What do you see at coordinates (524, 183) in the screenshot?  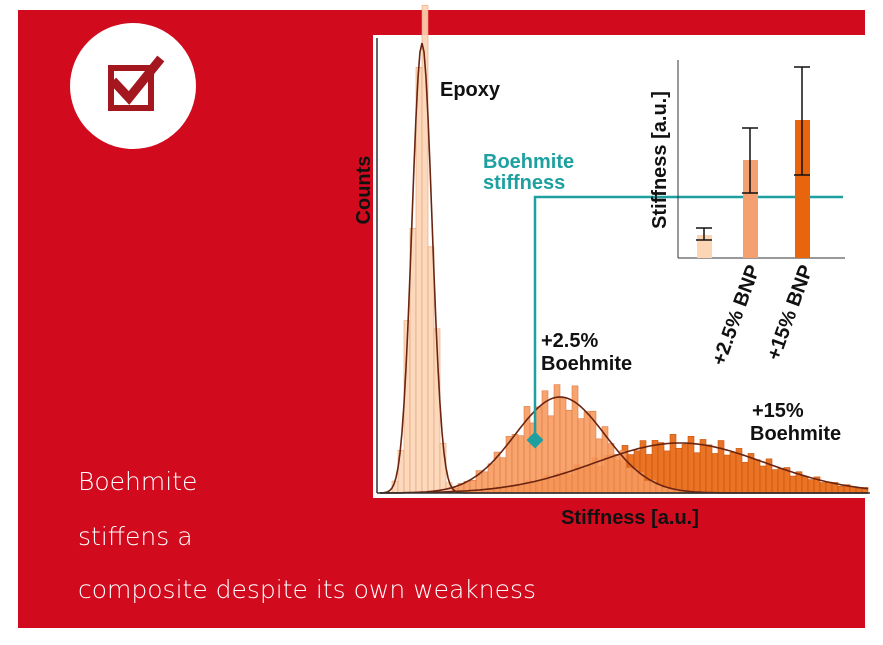 I see `stiffness-label: stiffness` at bounding box center [524, 183].